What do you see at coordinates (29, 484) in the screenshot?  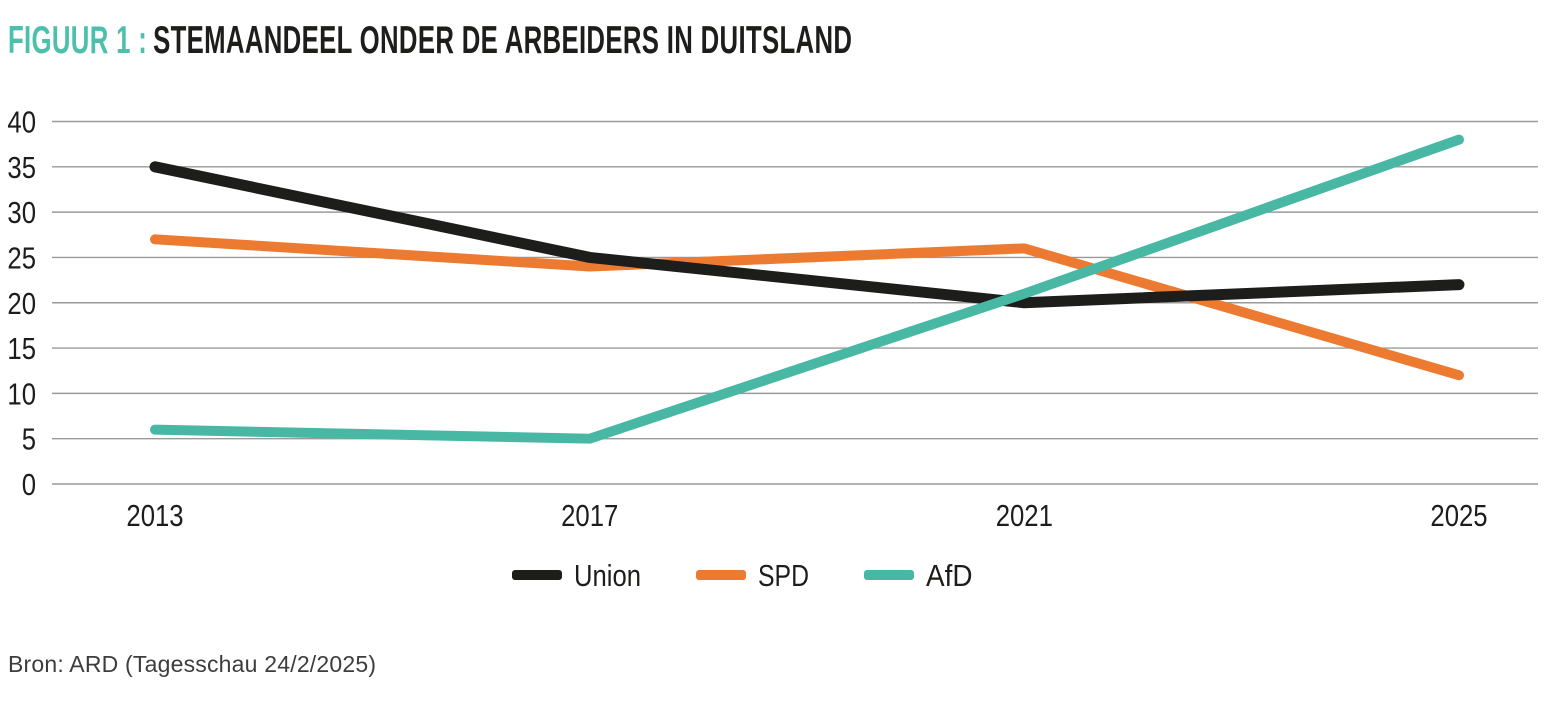 I see `y-axis-tick-label: 0` at bounding box center [29, 484].